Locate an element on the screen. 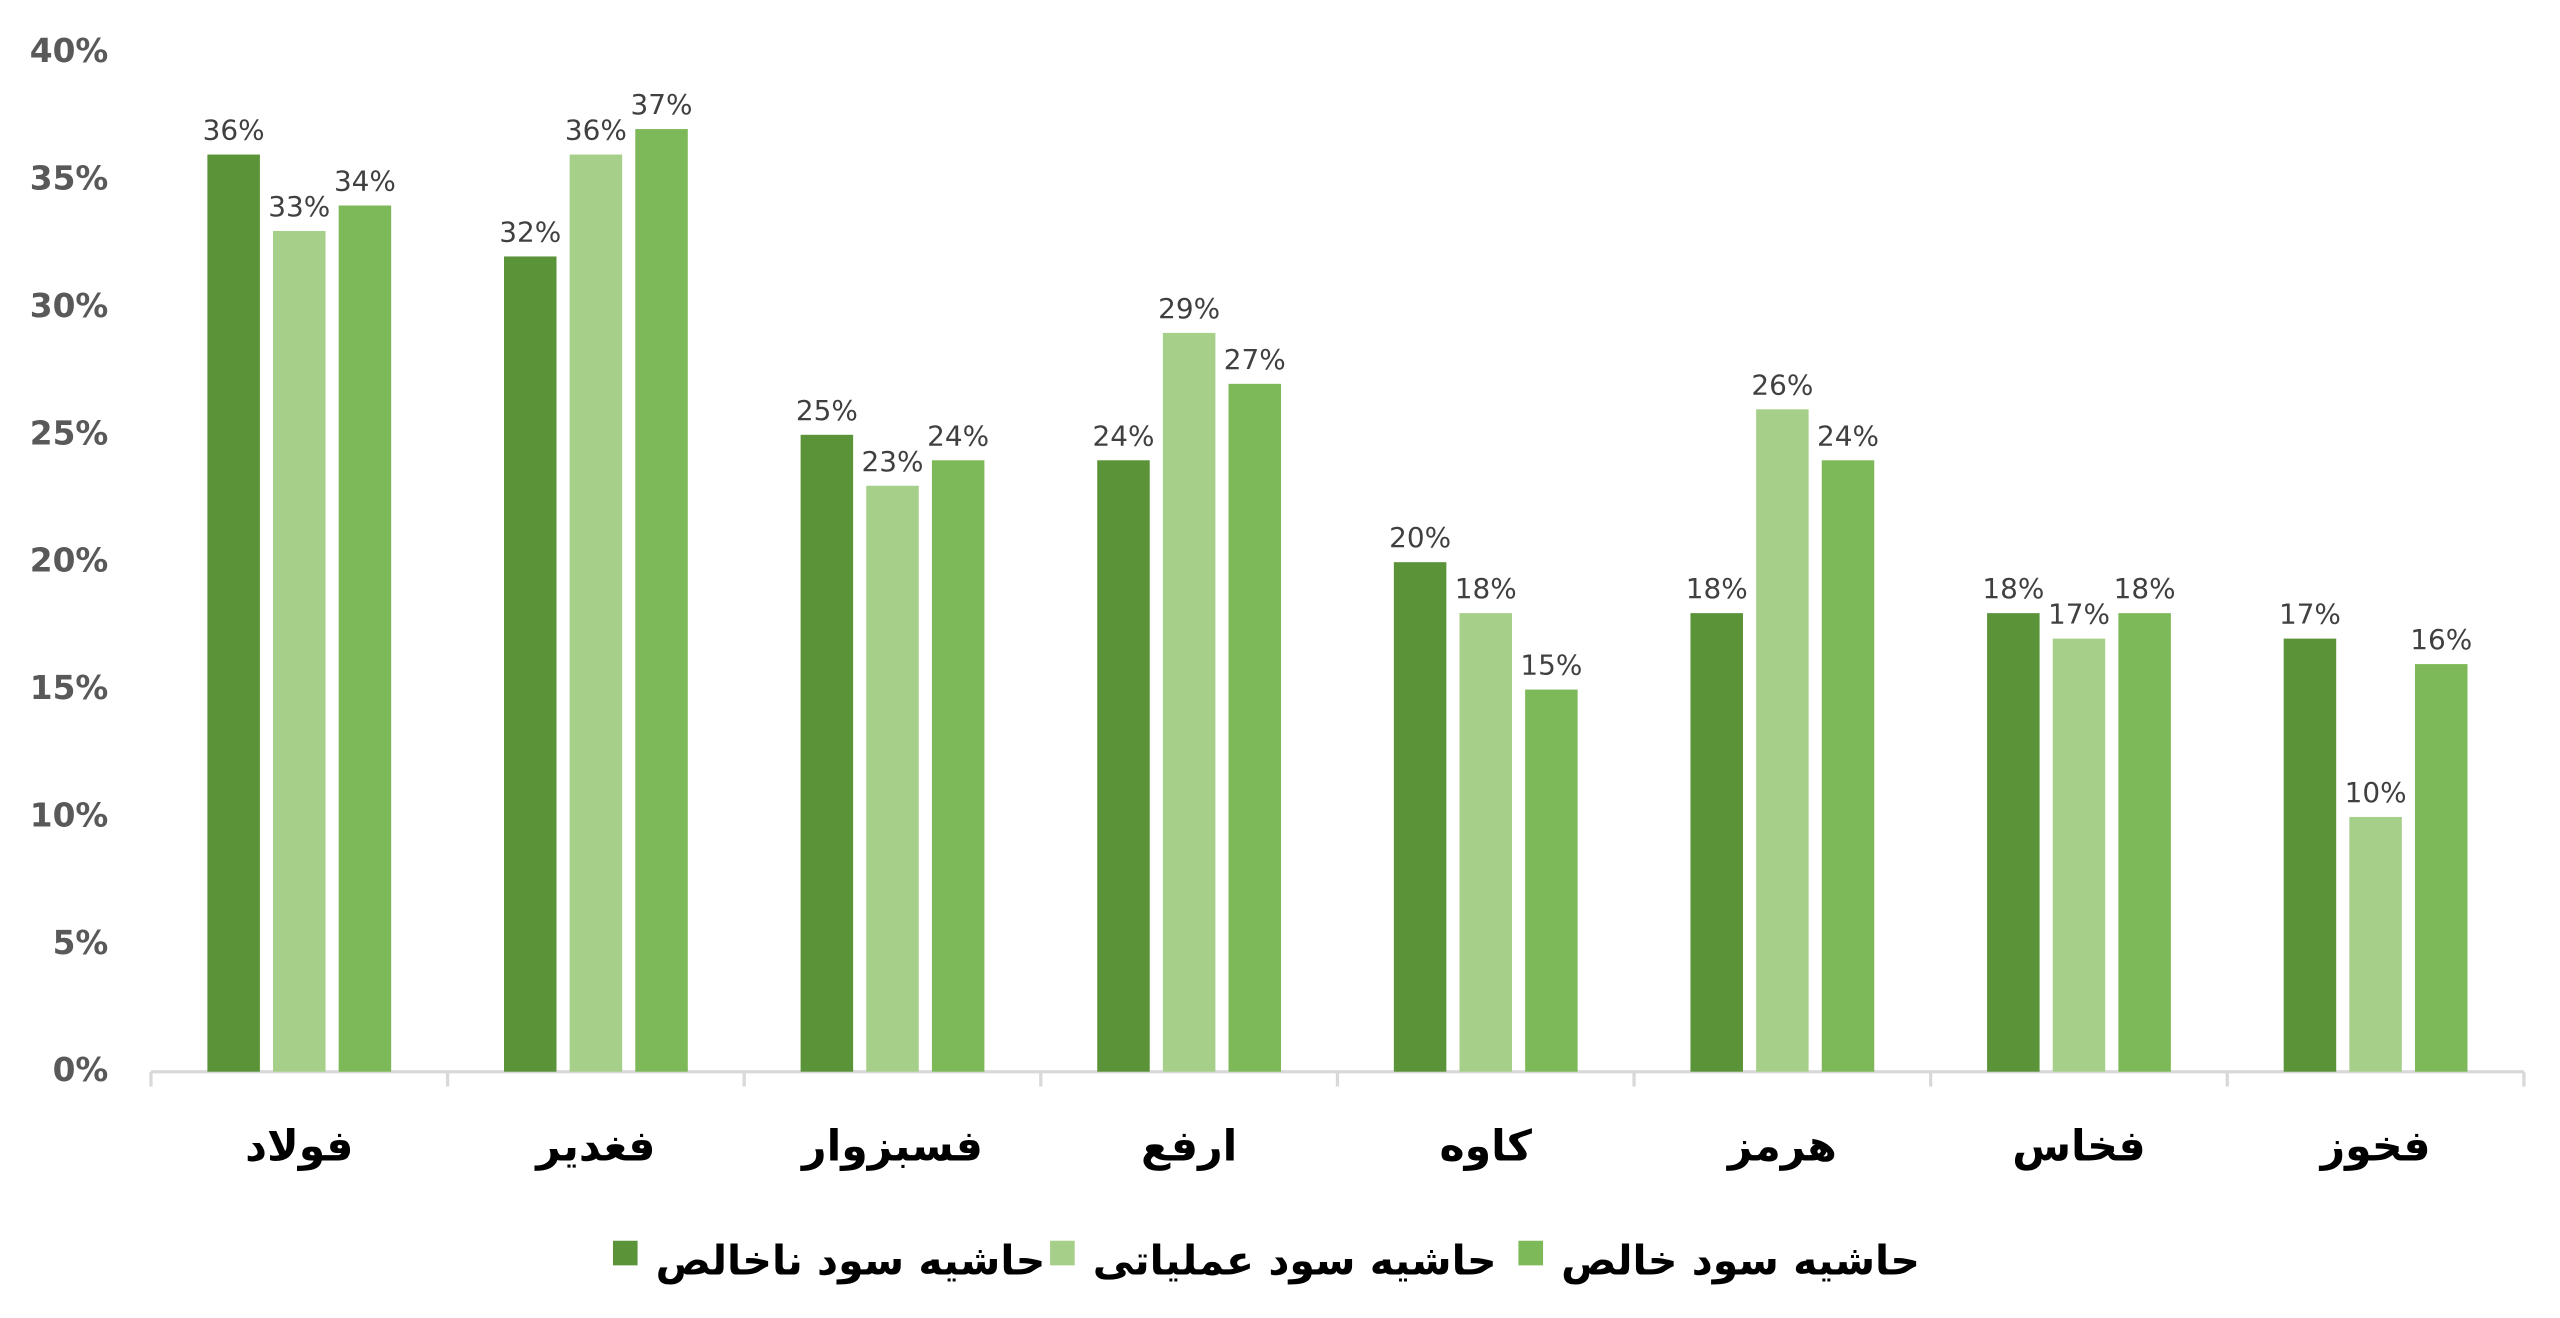  data-label: 37% is located at coordinates (662, 104).